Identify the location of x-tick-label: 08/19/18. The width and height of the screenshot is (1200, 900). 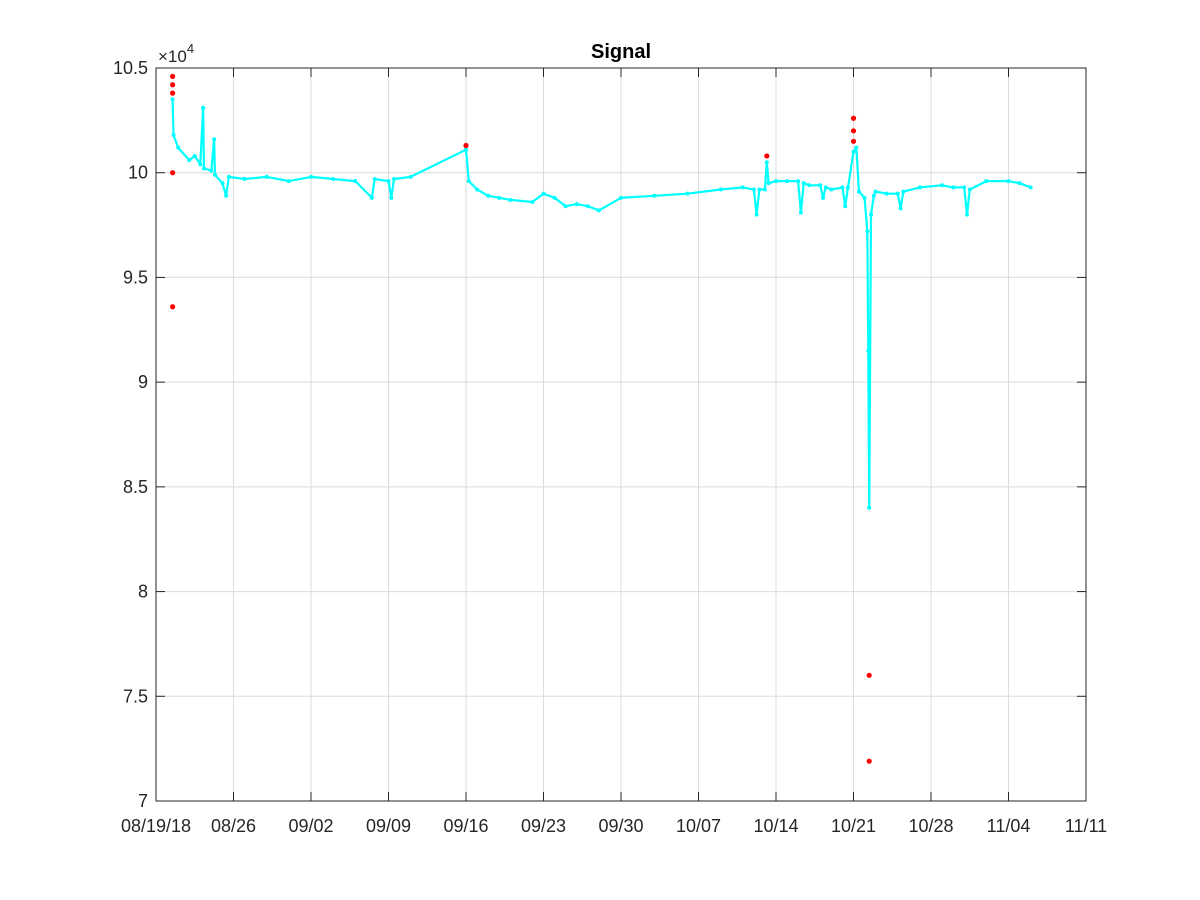
(156, 826).